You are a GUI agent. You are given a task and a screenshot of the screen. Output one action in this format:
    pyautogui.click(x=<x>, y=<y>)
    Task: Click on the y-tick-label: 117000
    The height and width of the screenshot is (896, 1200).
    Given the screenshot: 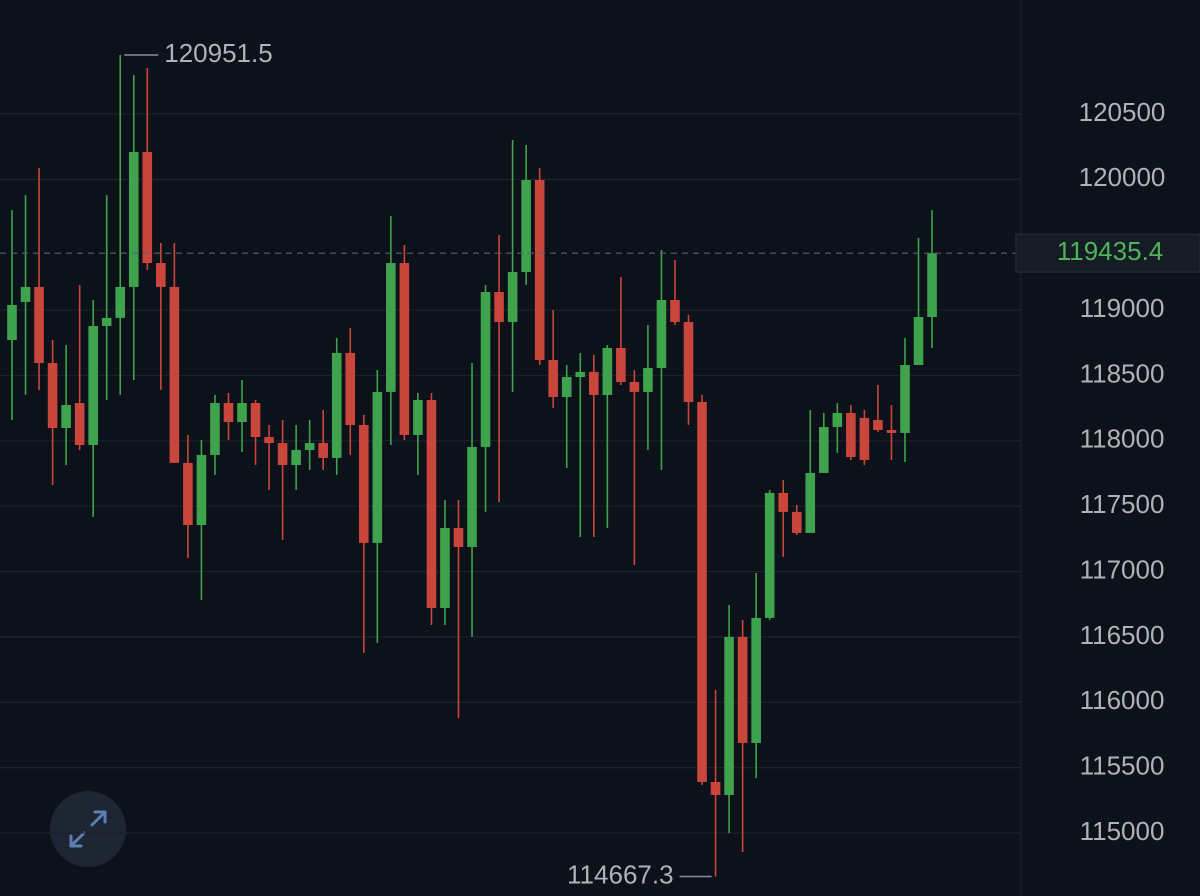 What is the action you would take?
    pyautogui.click(x=1122, y=569)
    